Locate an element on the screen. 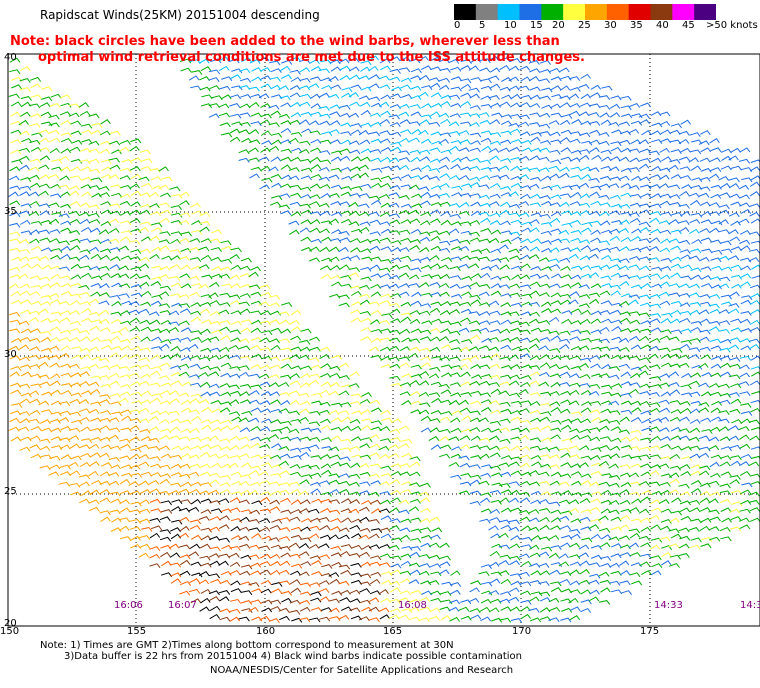  scale-label-25: 25 is located at coordinates (584, 25).